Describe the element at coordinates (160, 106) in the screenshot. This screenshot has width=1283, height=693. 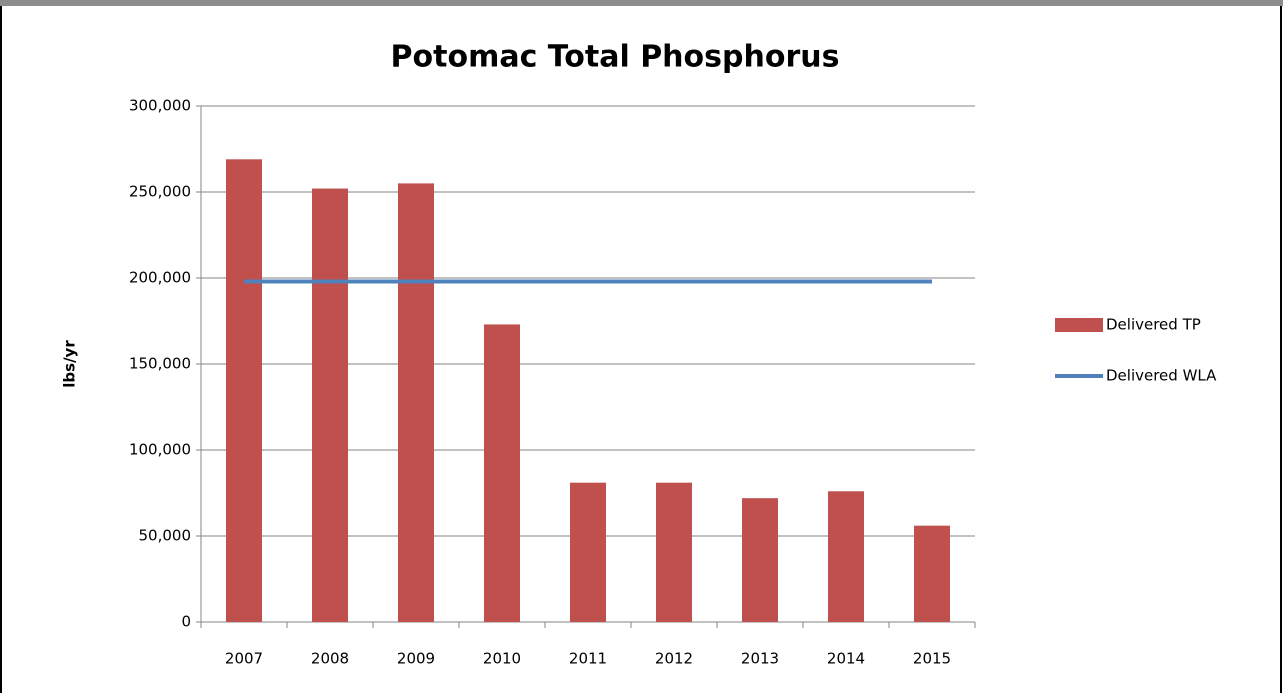
I see `y-tick-label: 300,000` at that location.